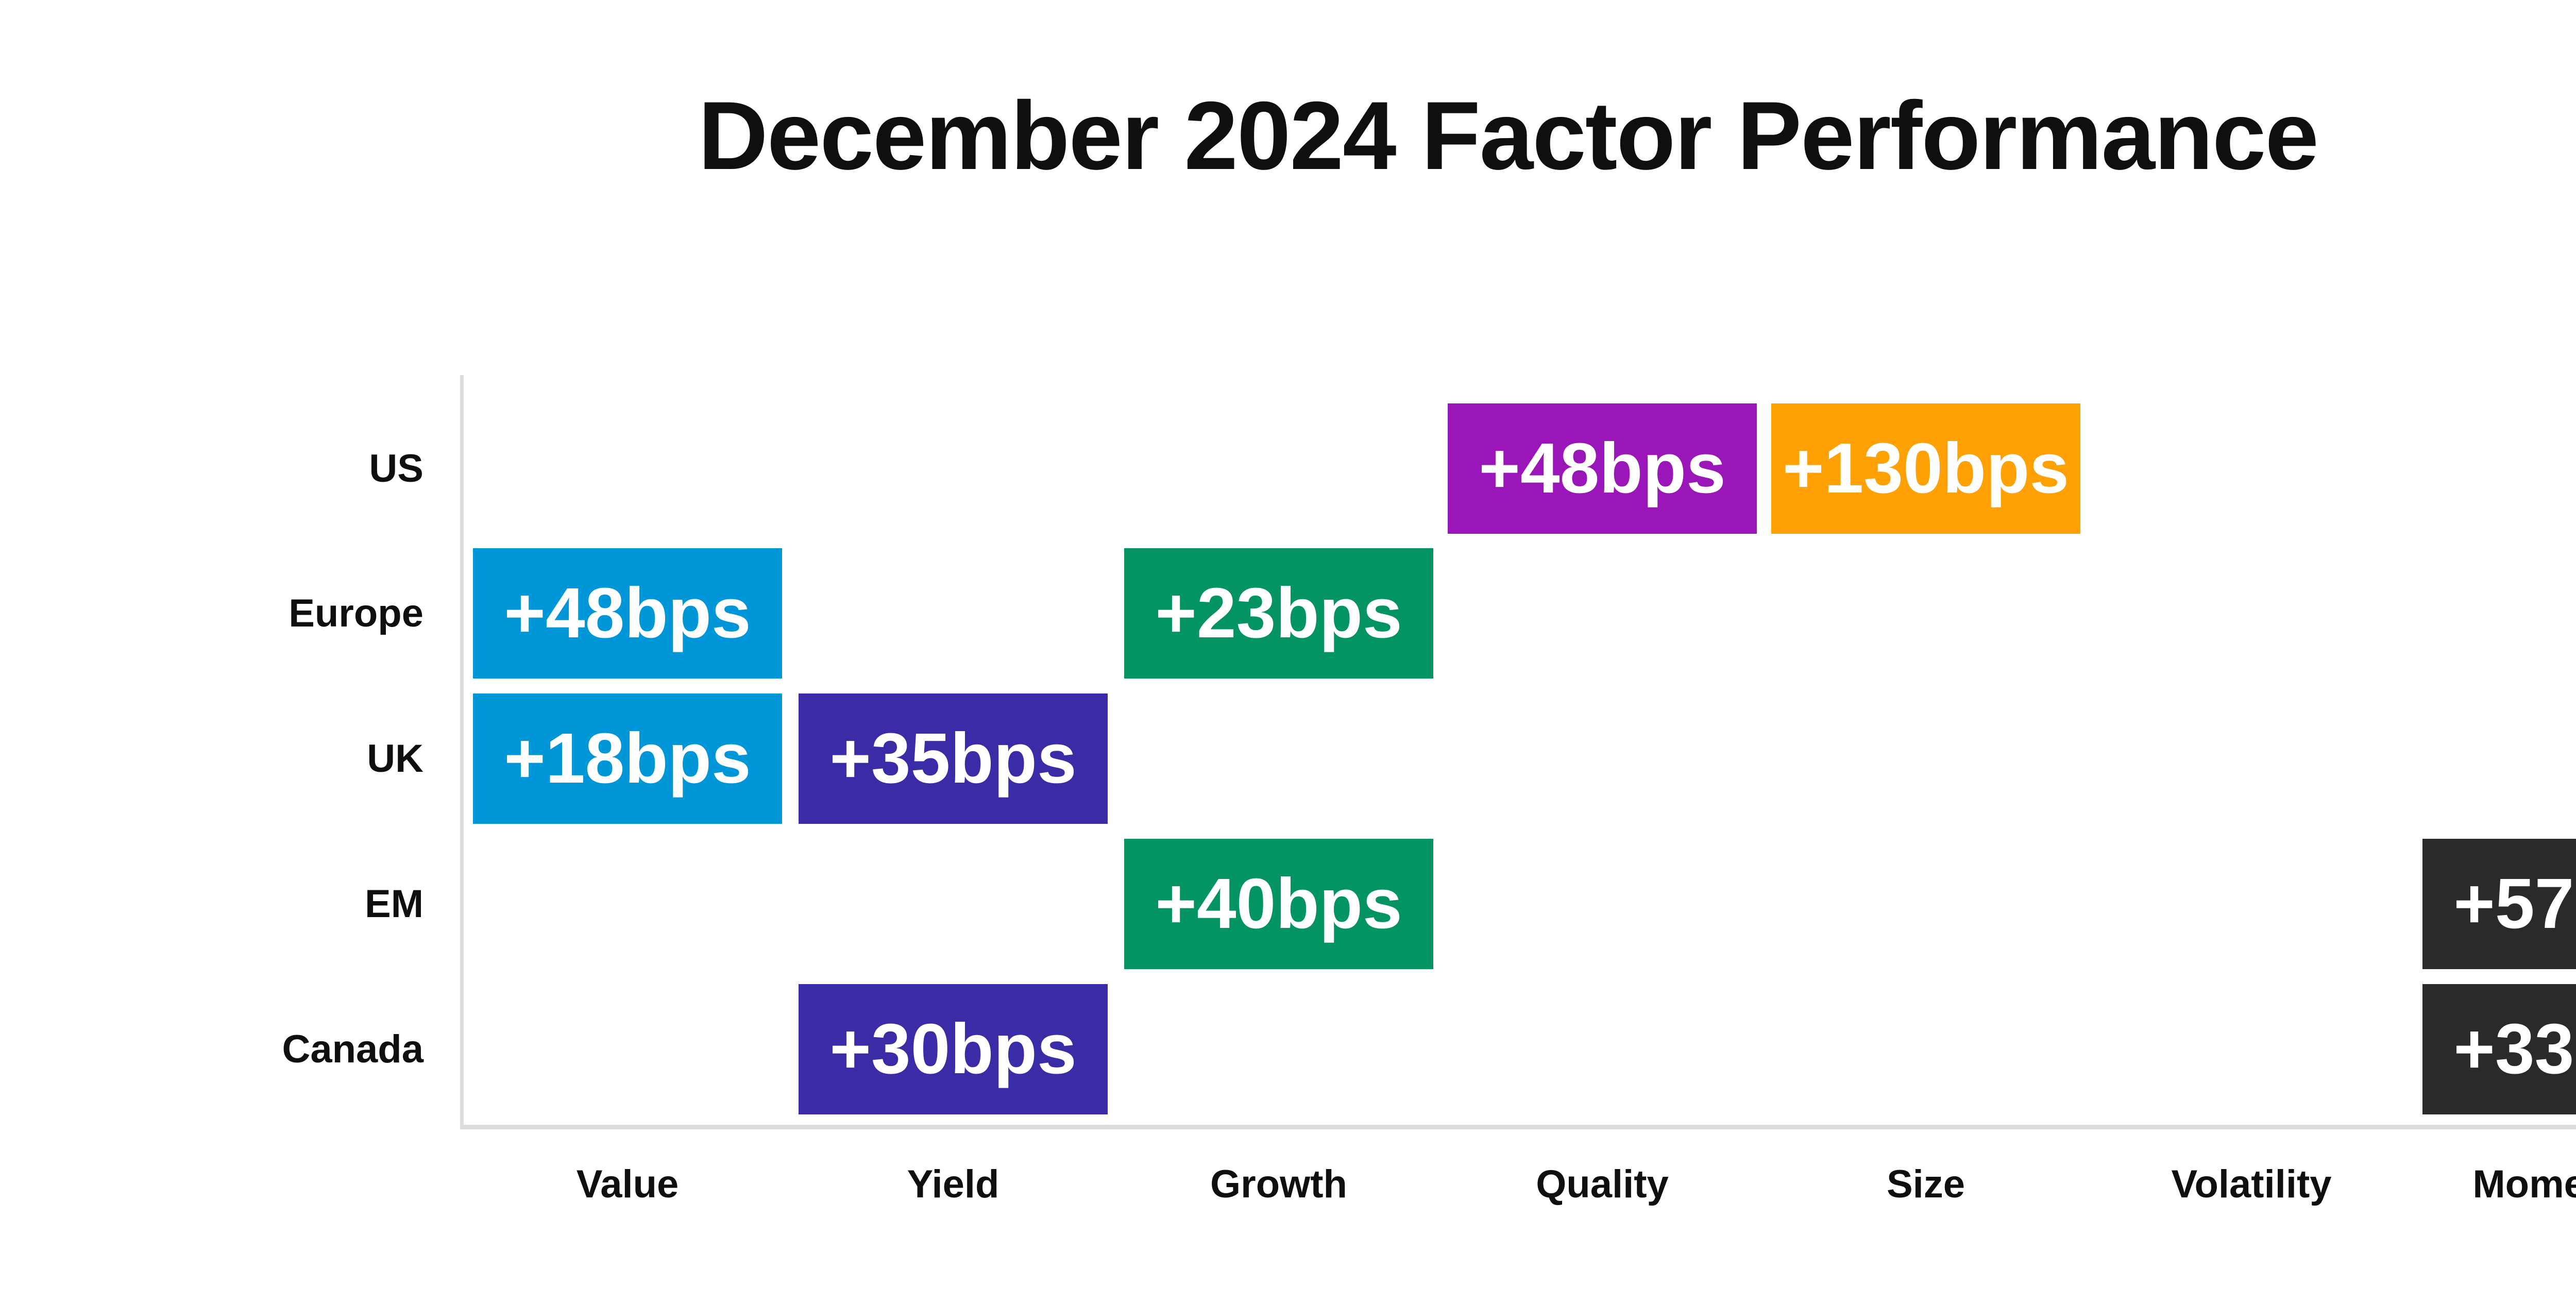  What do you see at coordinates (1278, 613) in the screenshot?
I see `bar-europe-growth: +23bps` at bounding box center [1278, 613].